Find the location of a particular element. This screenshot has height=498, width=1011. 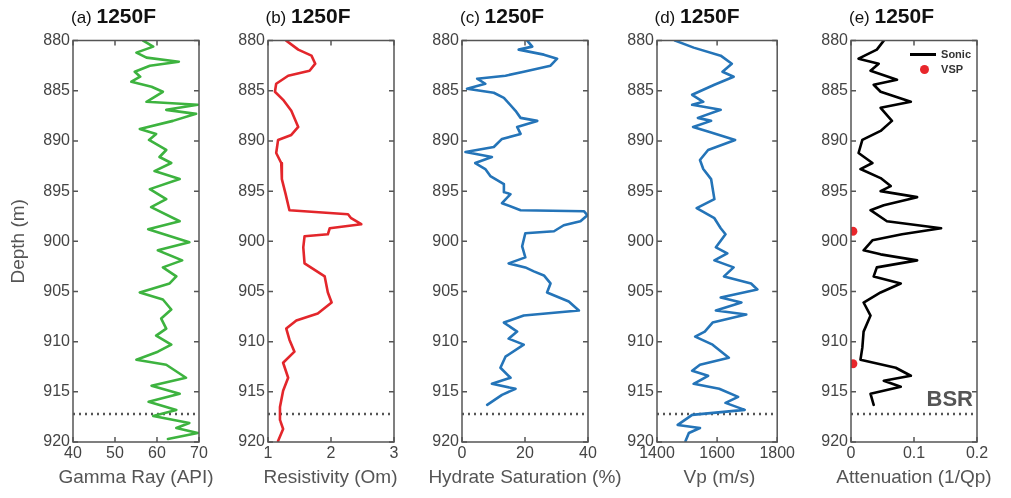

chart-title: (b) 1250F is located at coordinates (308, 16).